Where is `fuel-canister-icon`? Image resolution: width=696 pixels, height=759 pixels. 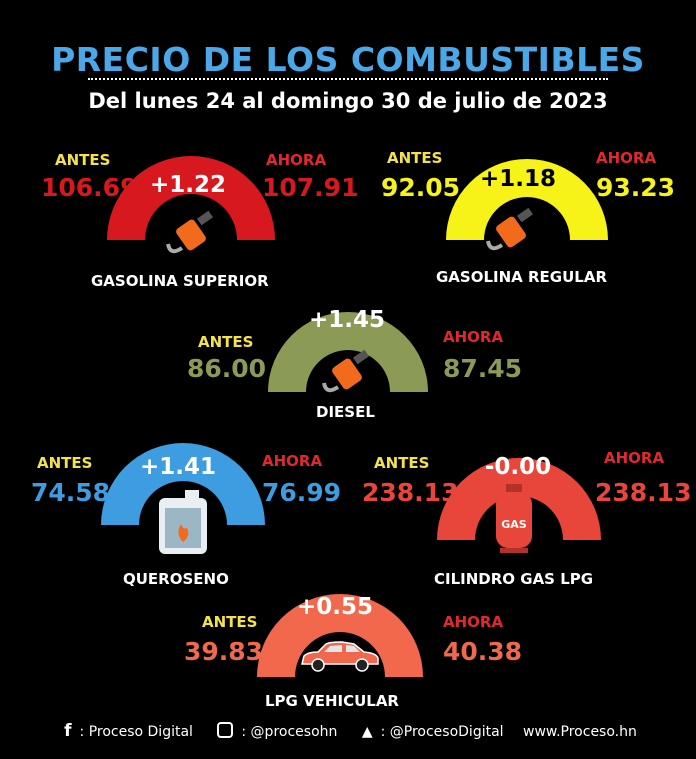
fuel-canister-icon is located at coordinates (183, 522).